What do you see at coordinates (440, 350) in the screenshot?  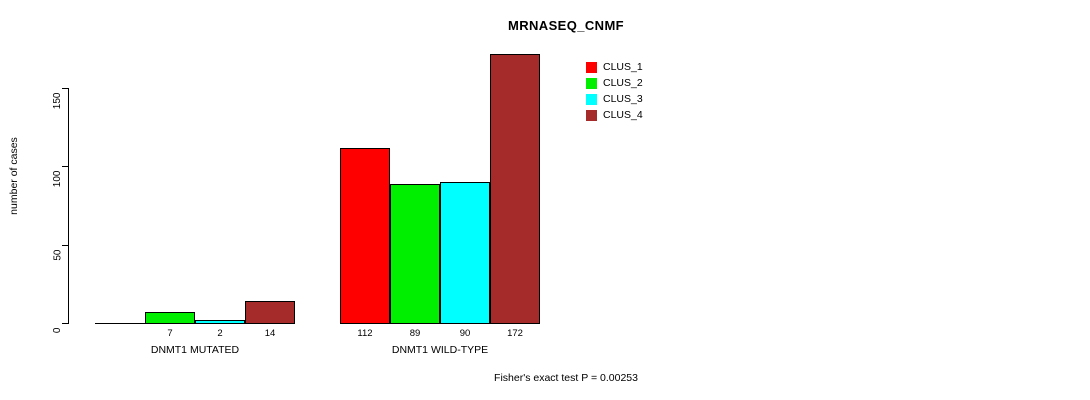 I see `group-axis-label: DNMT1 WILD-TYPE` at bounding box center [440, 350].